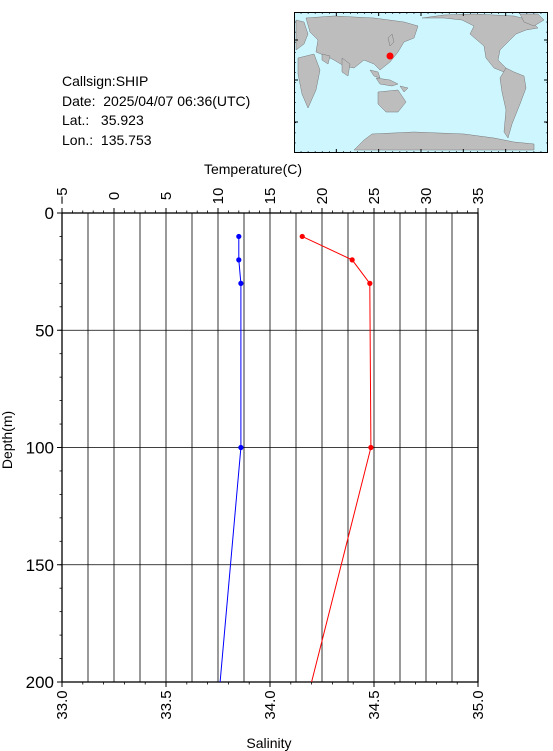 Image resolution: width=553 pixels, height=751 pixels. What do you see at coordinates (49, 213) in the screenshot?
I see `depth-tick-label: 0` at bounding box center [49, 213].